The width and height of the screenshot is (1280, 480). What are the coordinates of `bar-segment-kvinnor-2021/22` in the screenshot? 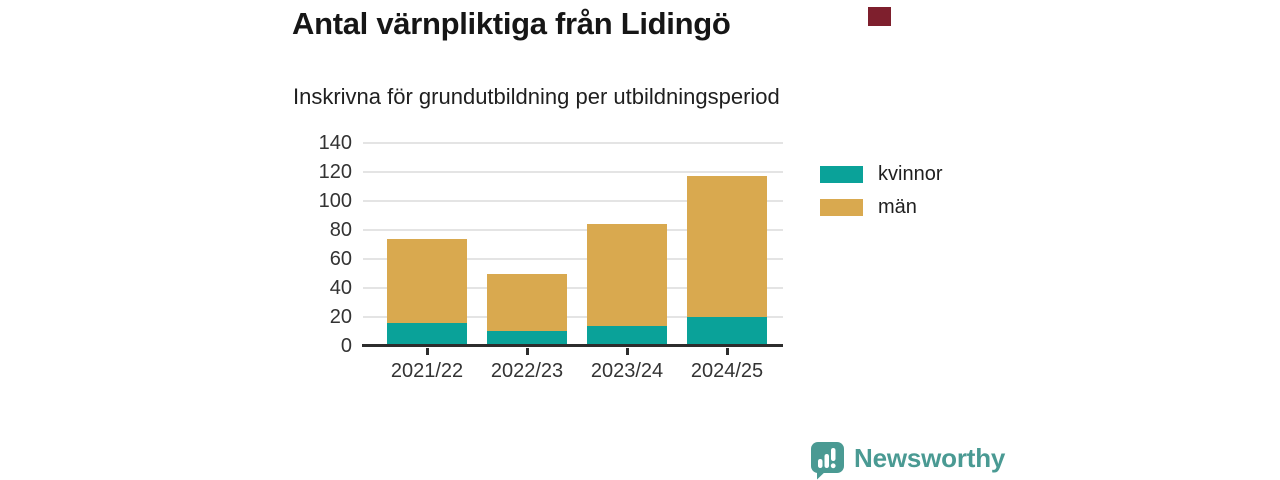 It's located at (427, 334).